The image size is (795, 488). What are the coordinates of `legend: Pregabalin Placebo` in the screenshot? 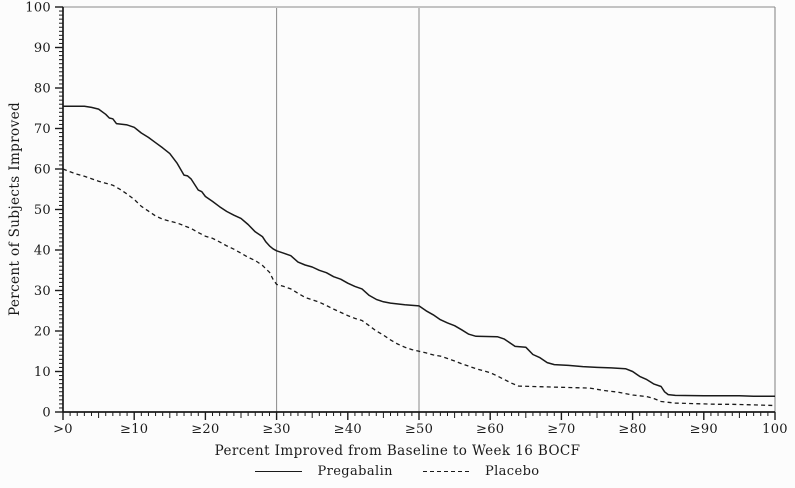 It's located at (397, 471).